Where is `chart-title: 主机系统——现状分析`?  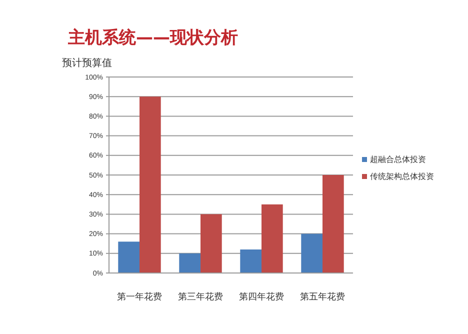
chart-title: 主机系统——现状分析 is located at coordinates (152, 38).